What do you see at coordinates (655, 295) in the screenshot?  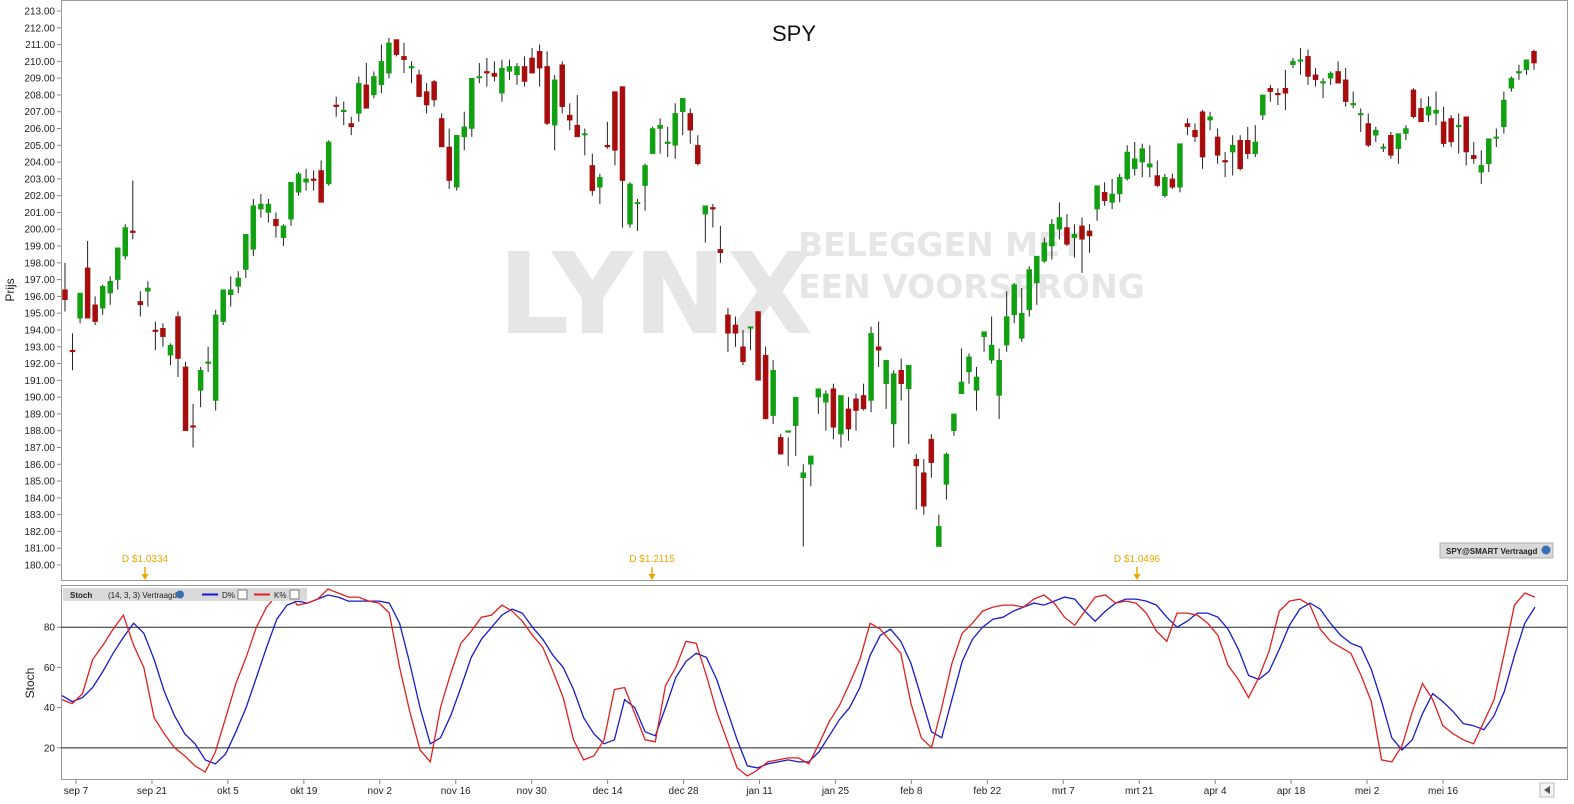 I see `lynx-watermark-logo: LYNX` at bounding box center [655, 295].